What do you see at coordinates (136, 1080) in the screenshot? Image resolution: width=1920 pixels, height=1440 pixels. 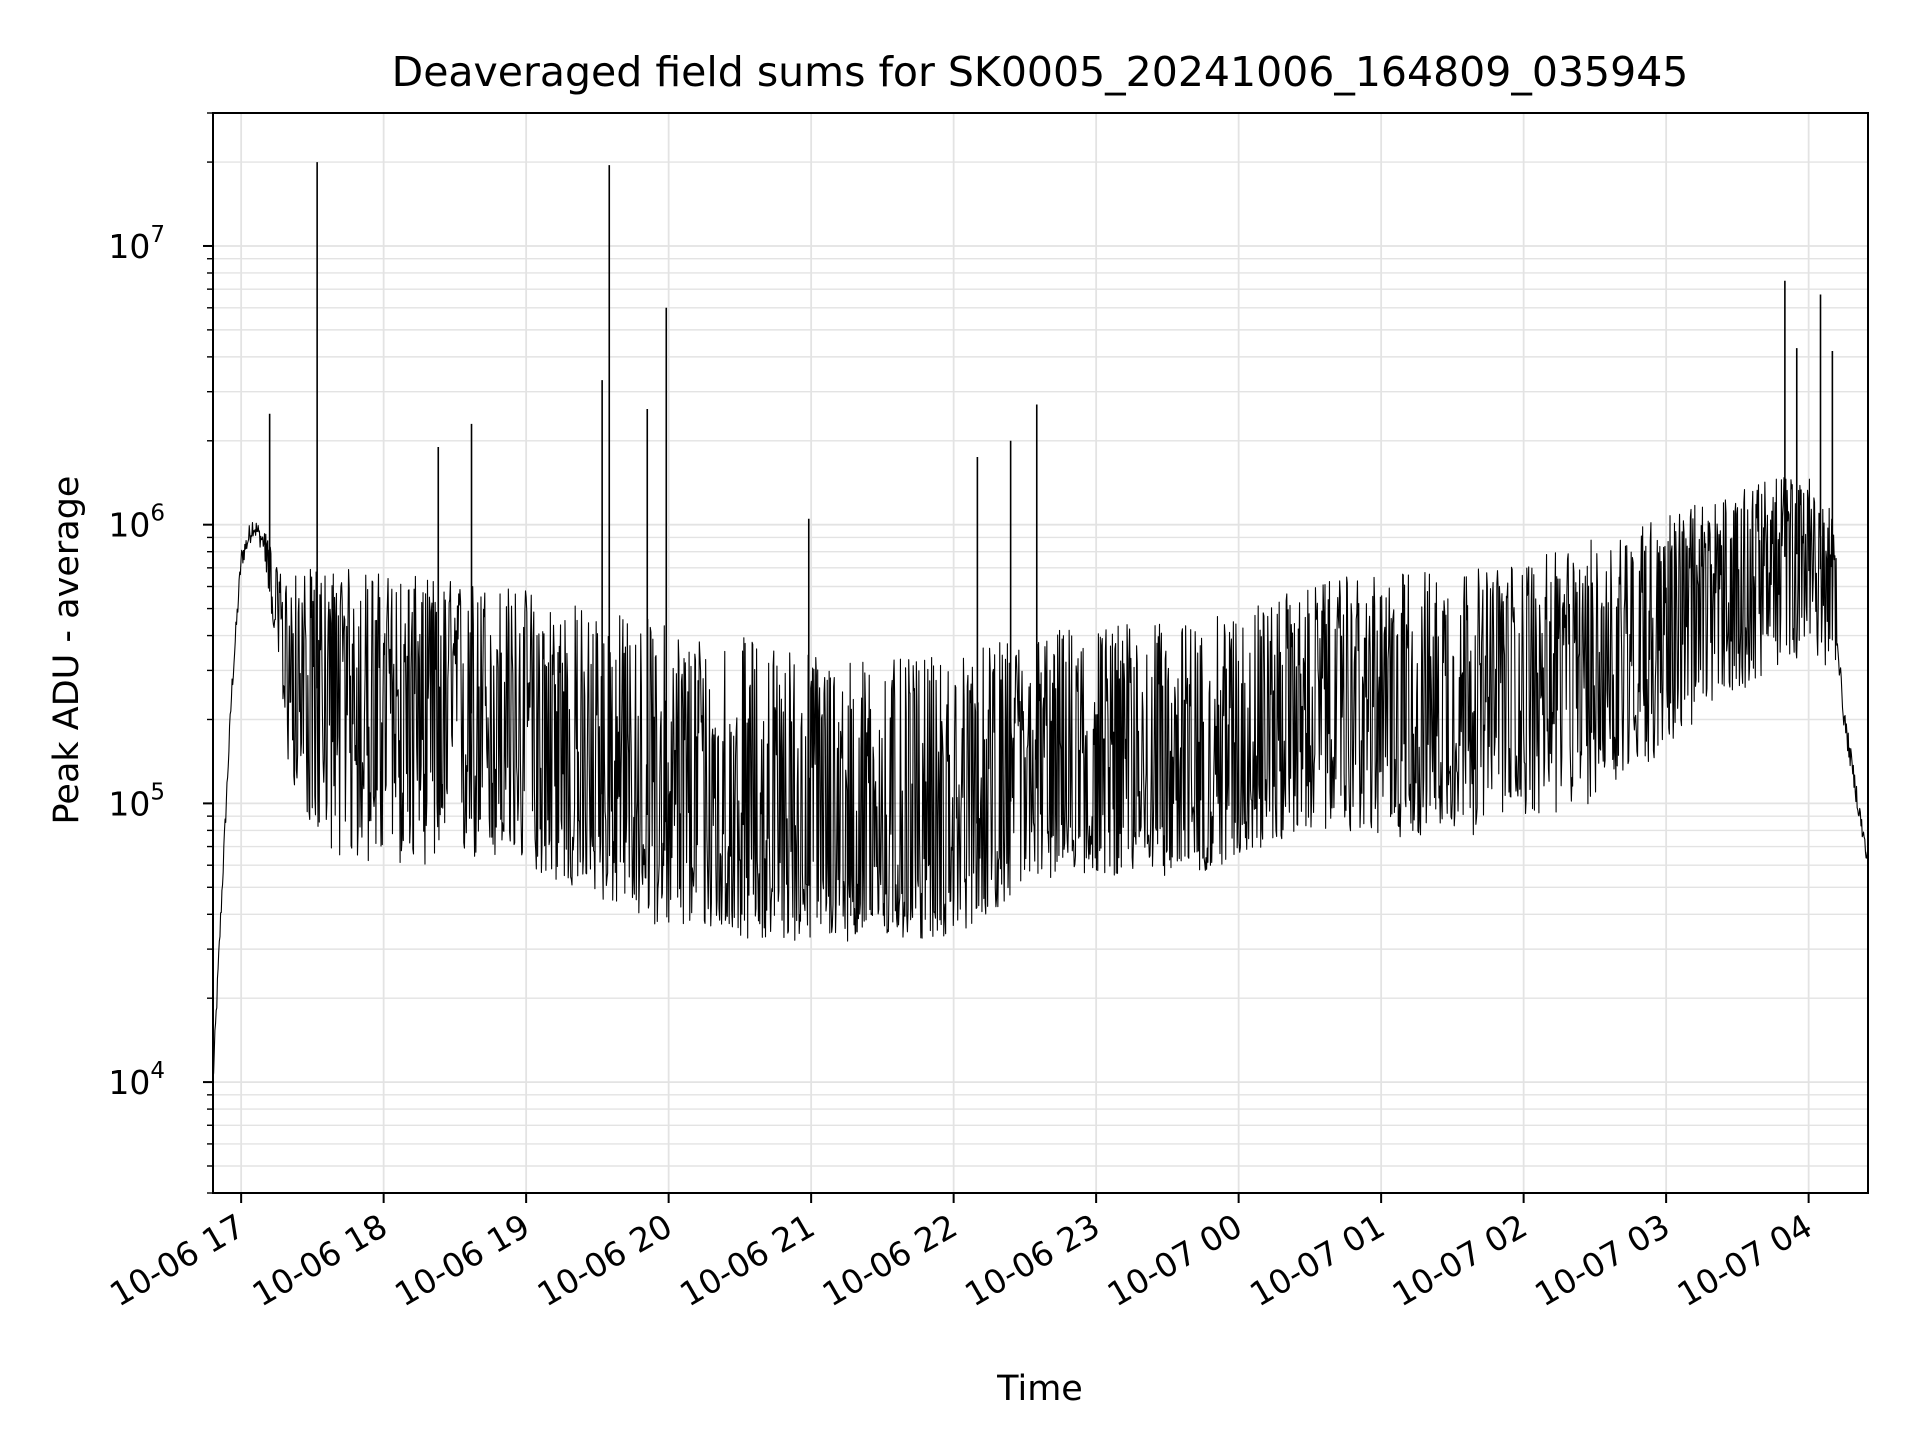 I see `y-tick-label: 10⁴` at bounding box center [136, 1080].